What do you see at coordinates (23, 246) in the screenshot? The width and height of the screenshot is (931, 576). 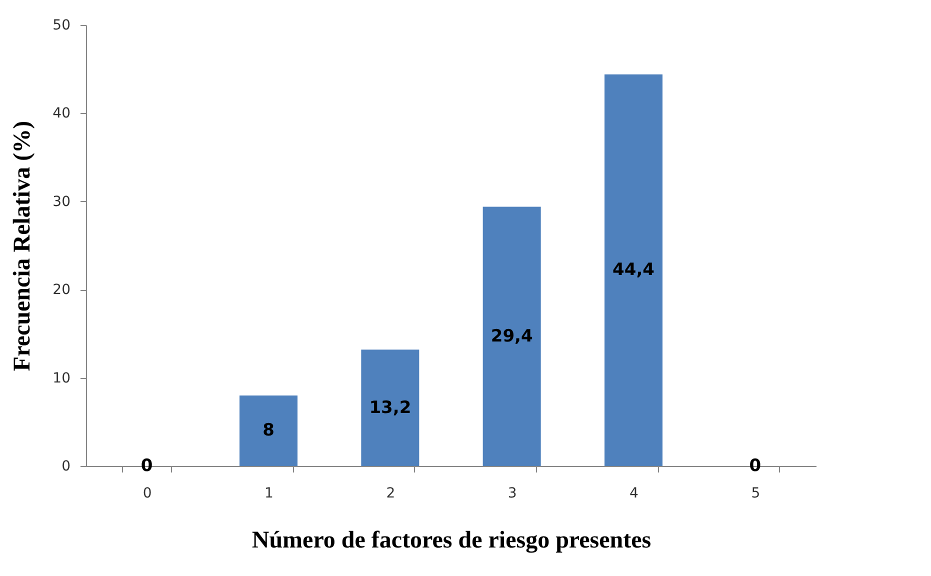 I see `y-axis-title: Frecuencia Relativa (%)` at bounding box center [23, 246].